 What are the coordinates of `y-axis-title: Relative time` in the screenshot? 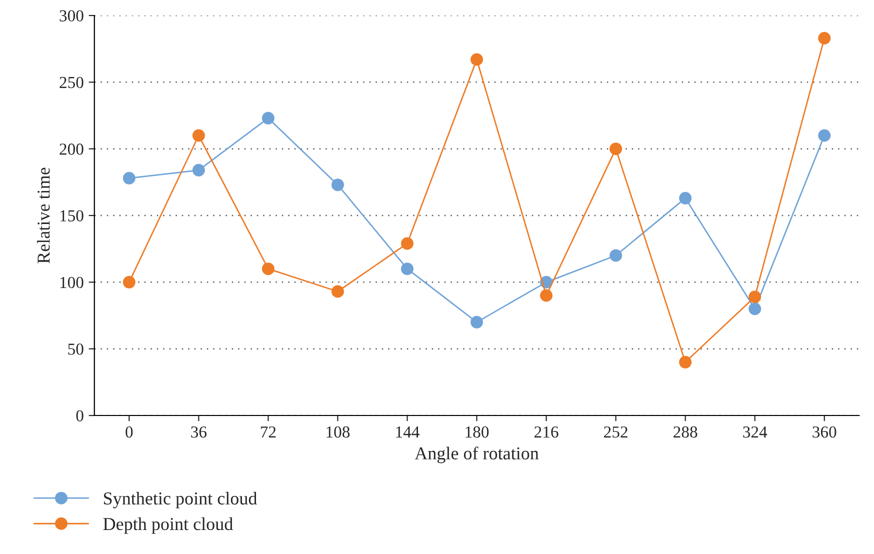 It's located at (43, 216).